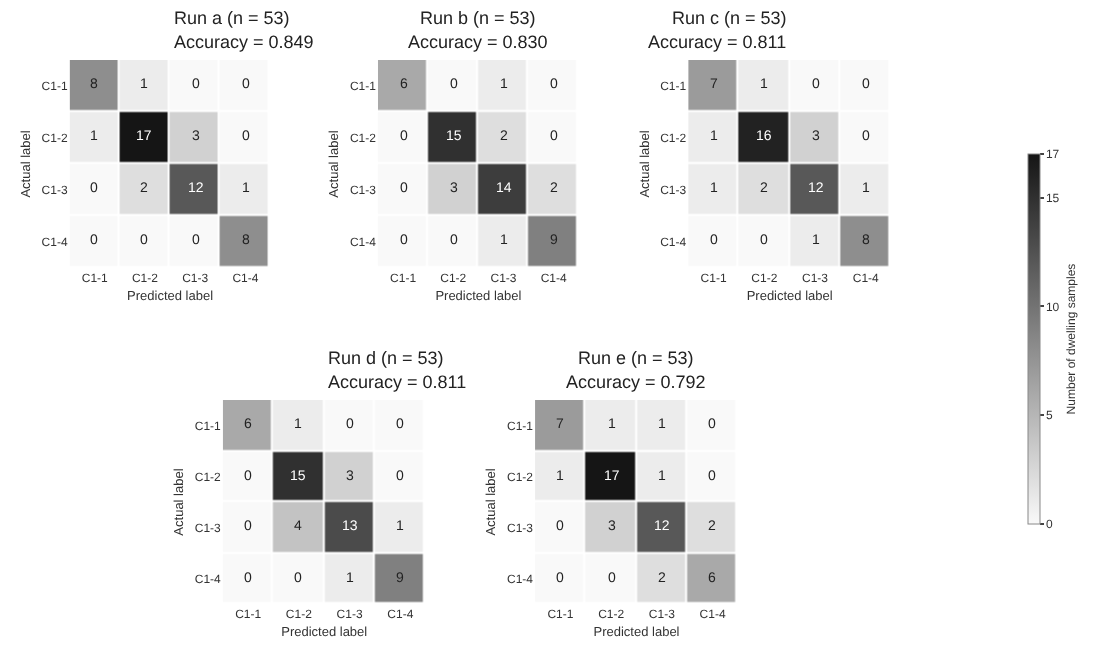 Image resolution: width=1100 pixels, height=656 pixels. Describe the element at coordinates (478, 18) in the screenshot. I see `chart-title: Run b (n = 53)` at that location.